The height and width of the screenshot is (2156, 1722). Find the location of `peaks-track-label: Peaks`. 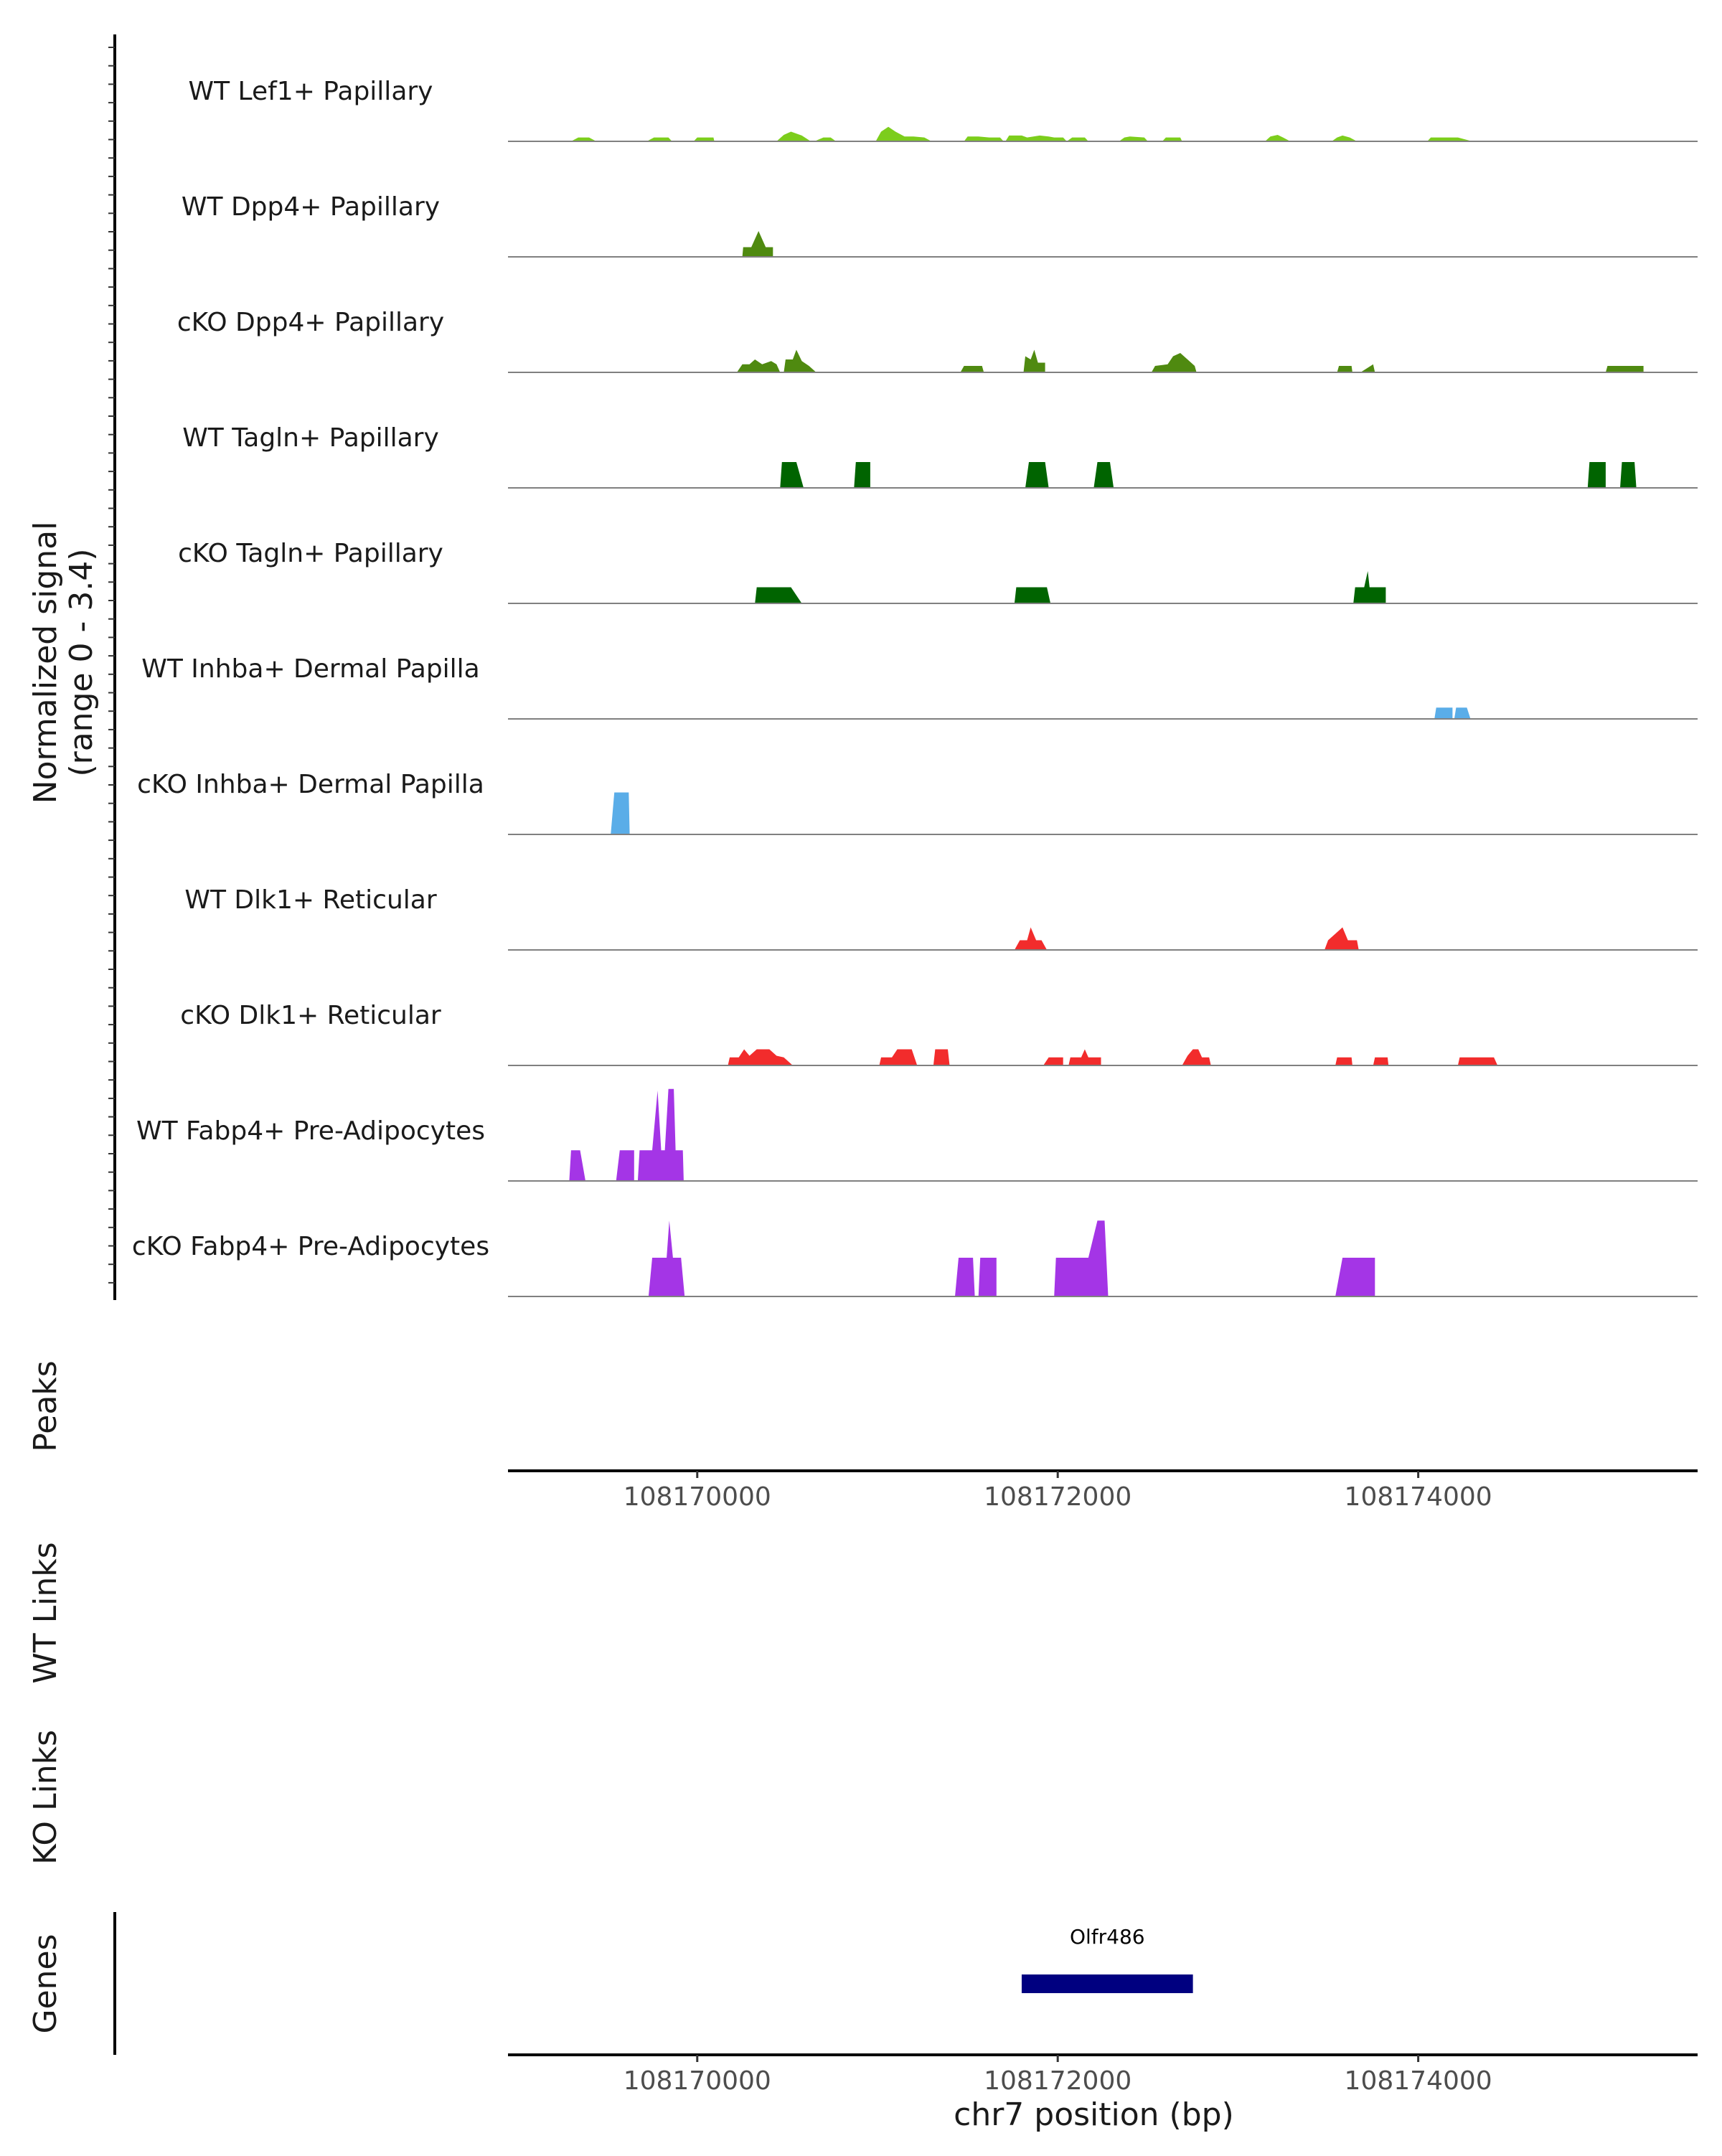

peaks-track-label: Peaks is located at coordinates (46, 1406).